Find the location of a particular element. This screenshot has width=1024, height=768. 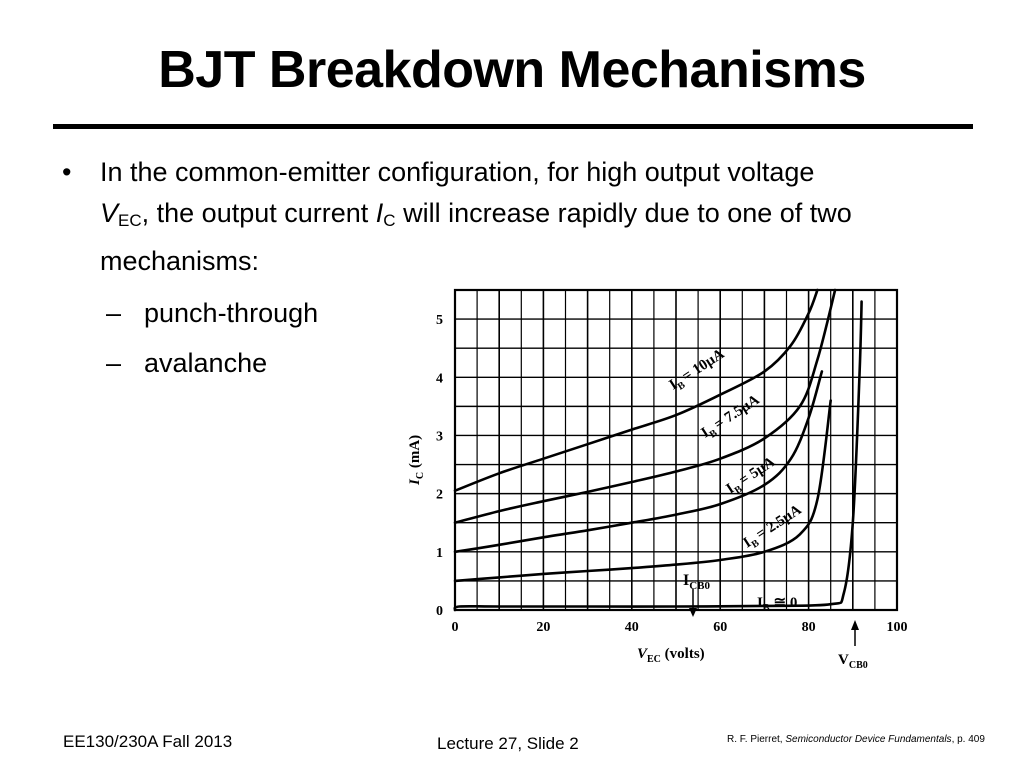

icb0-arrowhead is located at coordinates (693, 612).